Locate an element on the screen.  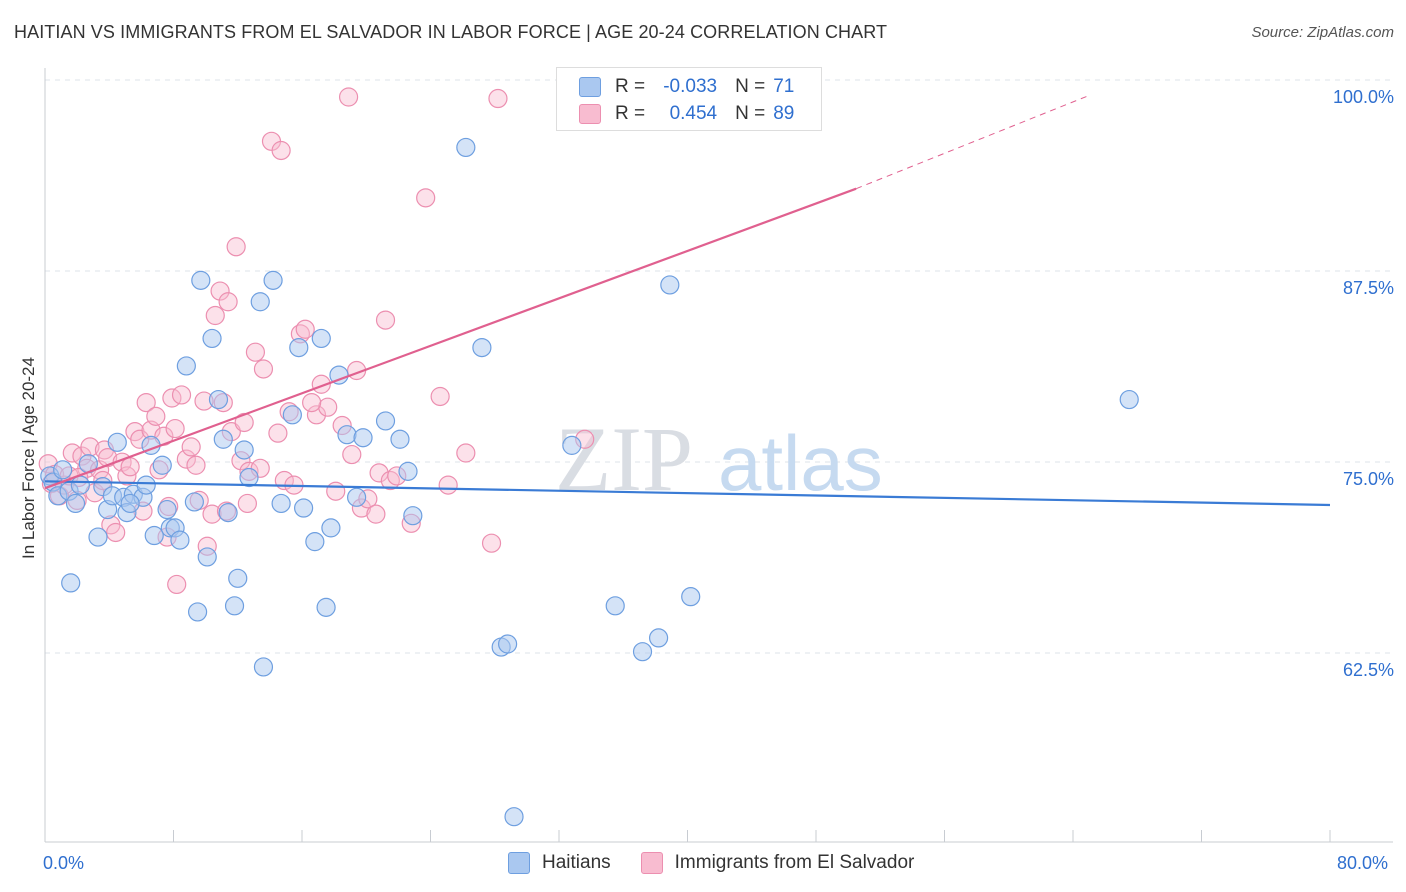
y-tick-label-2: 75.0% is located at coordinates (1368, 479).